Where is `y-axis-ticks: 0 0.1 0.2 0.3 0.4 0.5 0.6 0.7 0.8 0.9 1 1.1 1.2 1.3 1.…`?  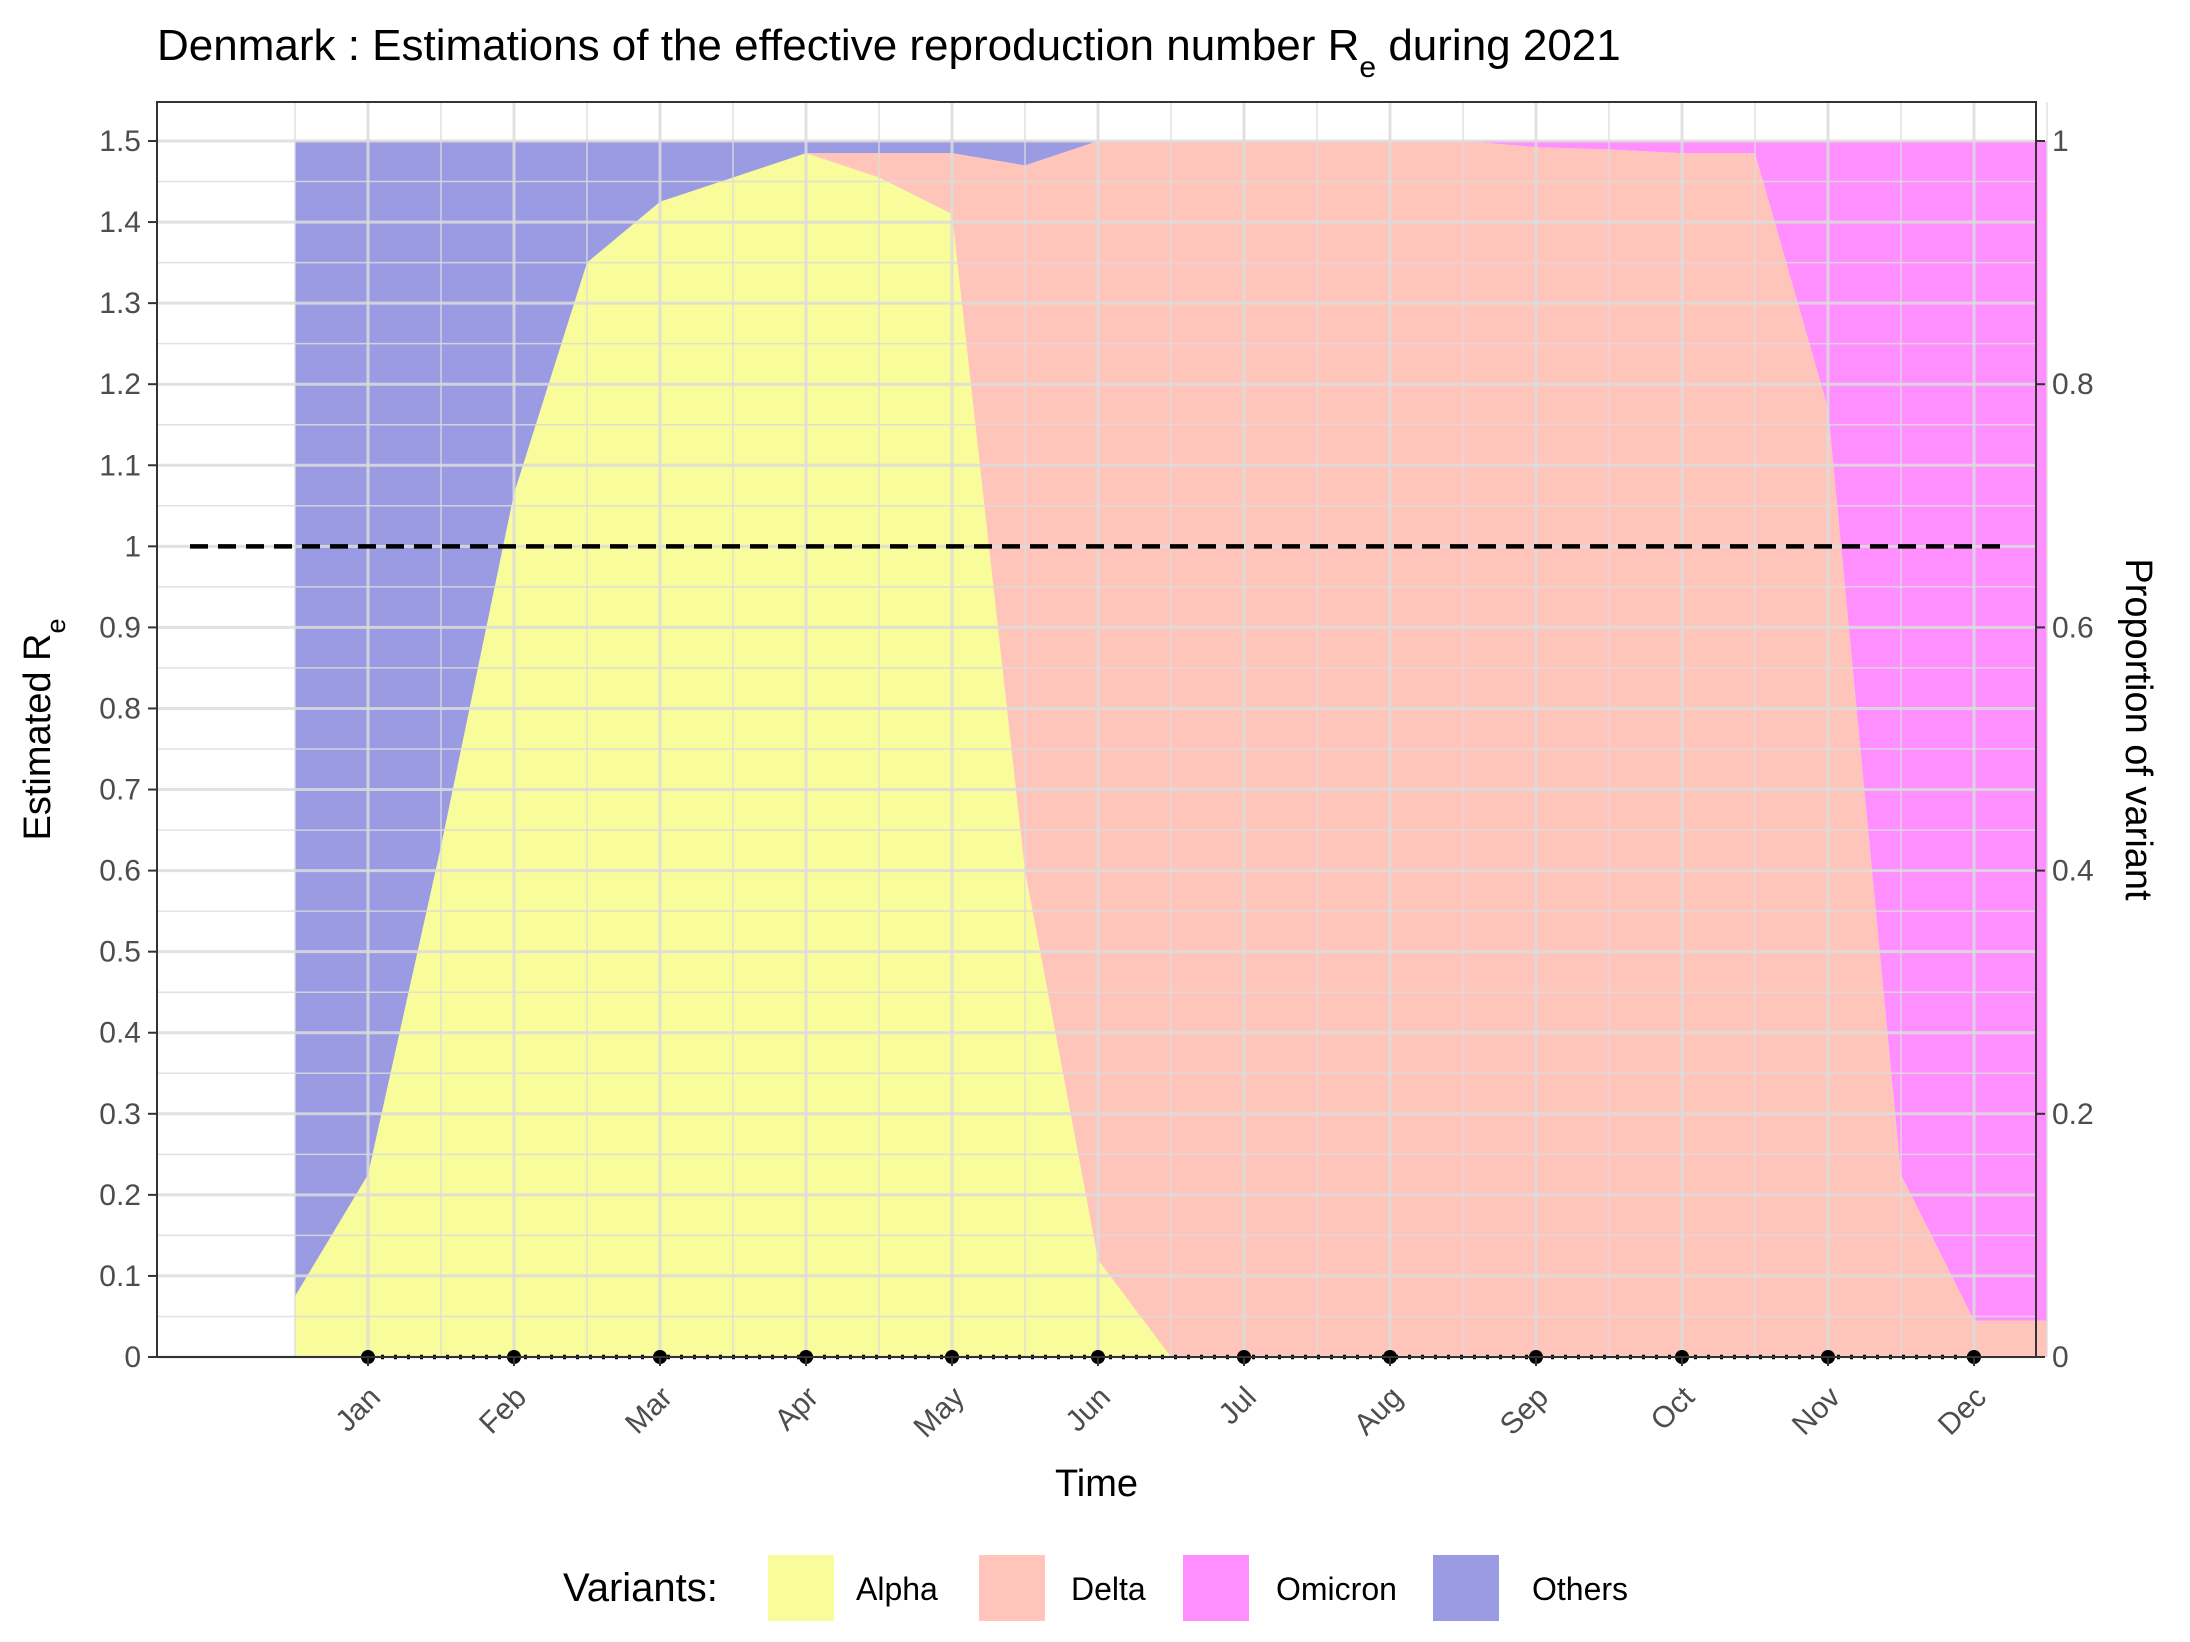 y-axis-ticks: 0 0.1 0.2 0.3 0.4 0.5 0.6 0.7 0.8 0.9 1 1.1 1.2 1.3 1.… is located at coordinates (128, 749).